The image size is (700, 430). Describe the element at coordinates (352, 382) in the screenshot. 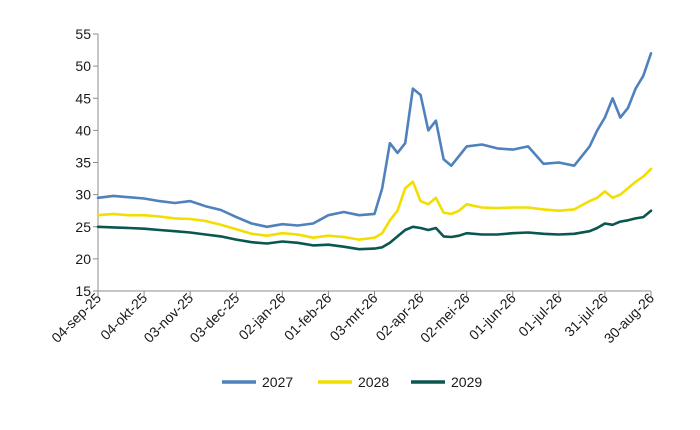

I see `legend: 2027 2028 2029` at that location.